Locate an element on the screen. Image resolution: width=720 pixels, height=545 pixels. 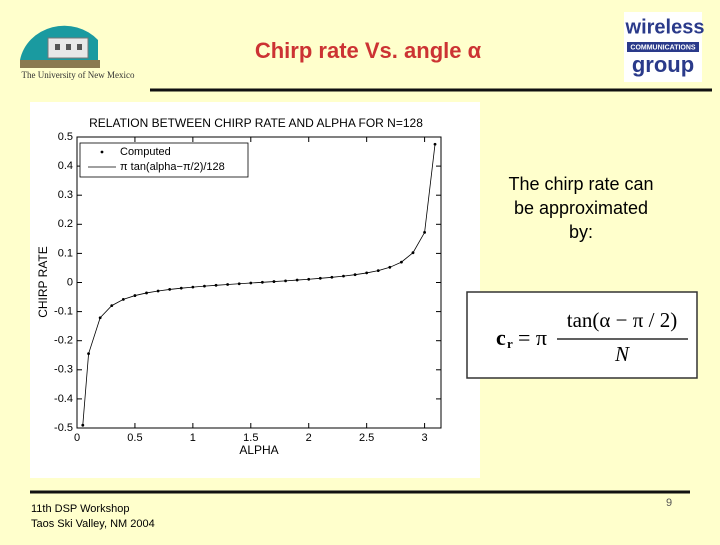
legend-box is located at coordinates (164, 160).